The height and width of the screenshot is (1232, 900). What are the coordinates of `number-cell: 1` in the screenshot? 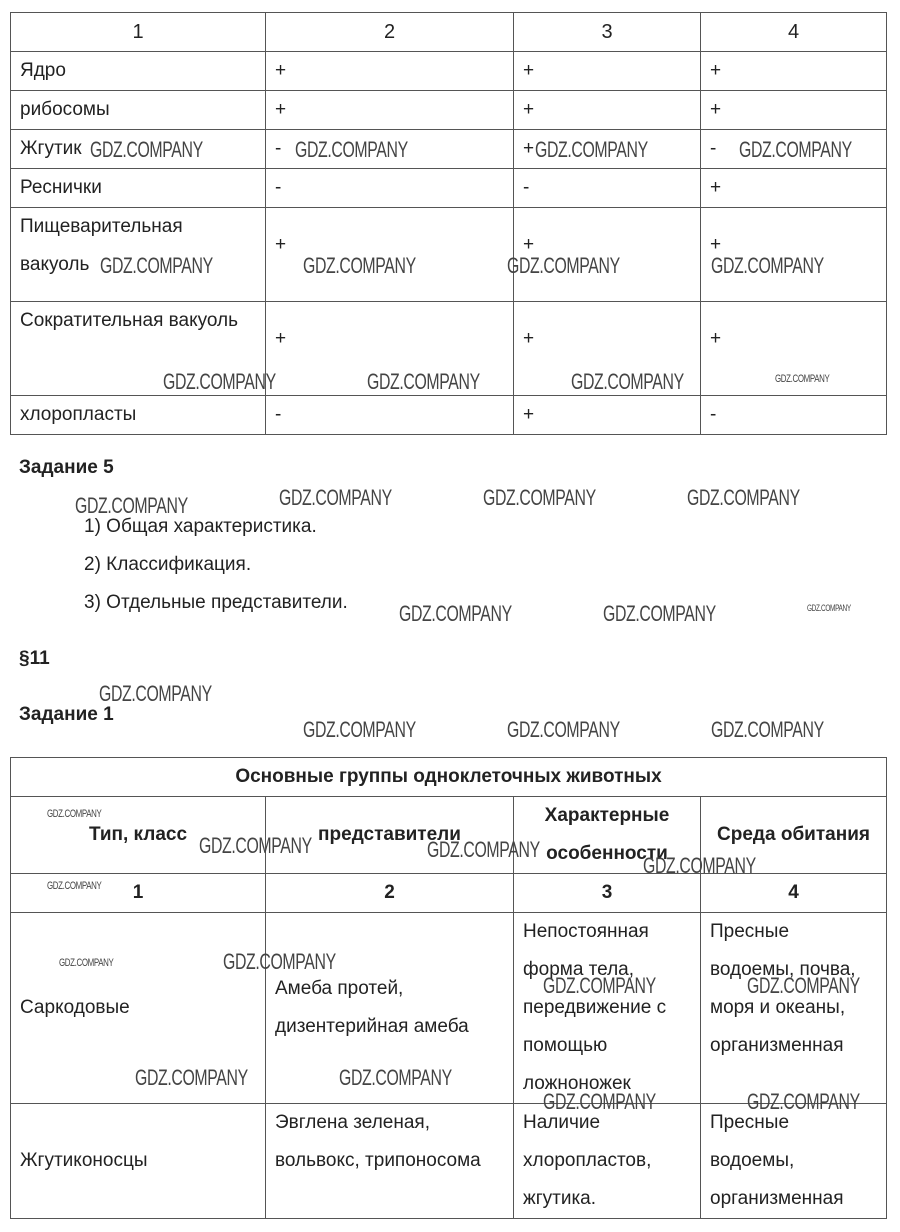 It's located at (138, 893).